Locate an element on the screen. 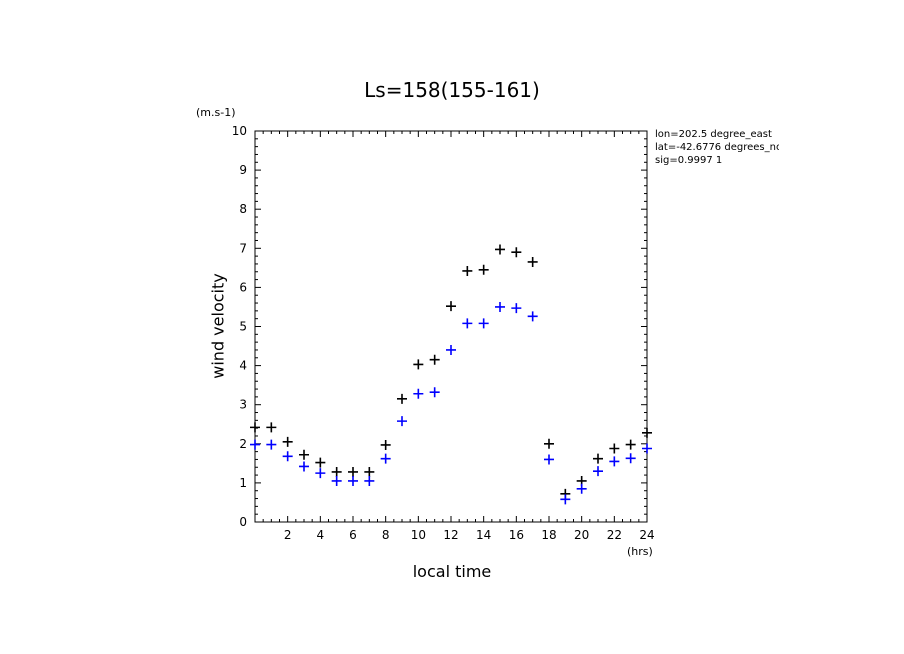  y-tick-label: 4 is located at coordinates (243, 366).